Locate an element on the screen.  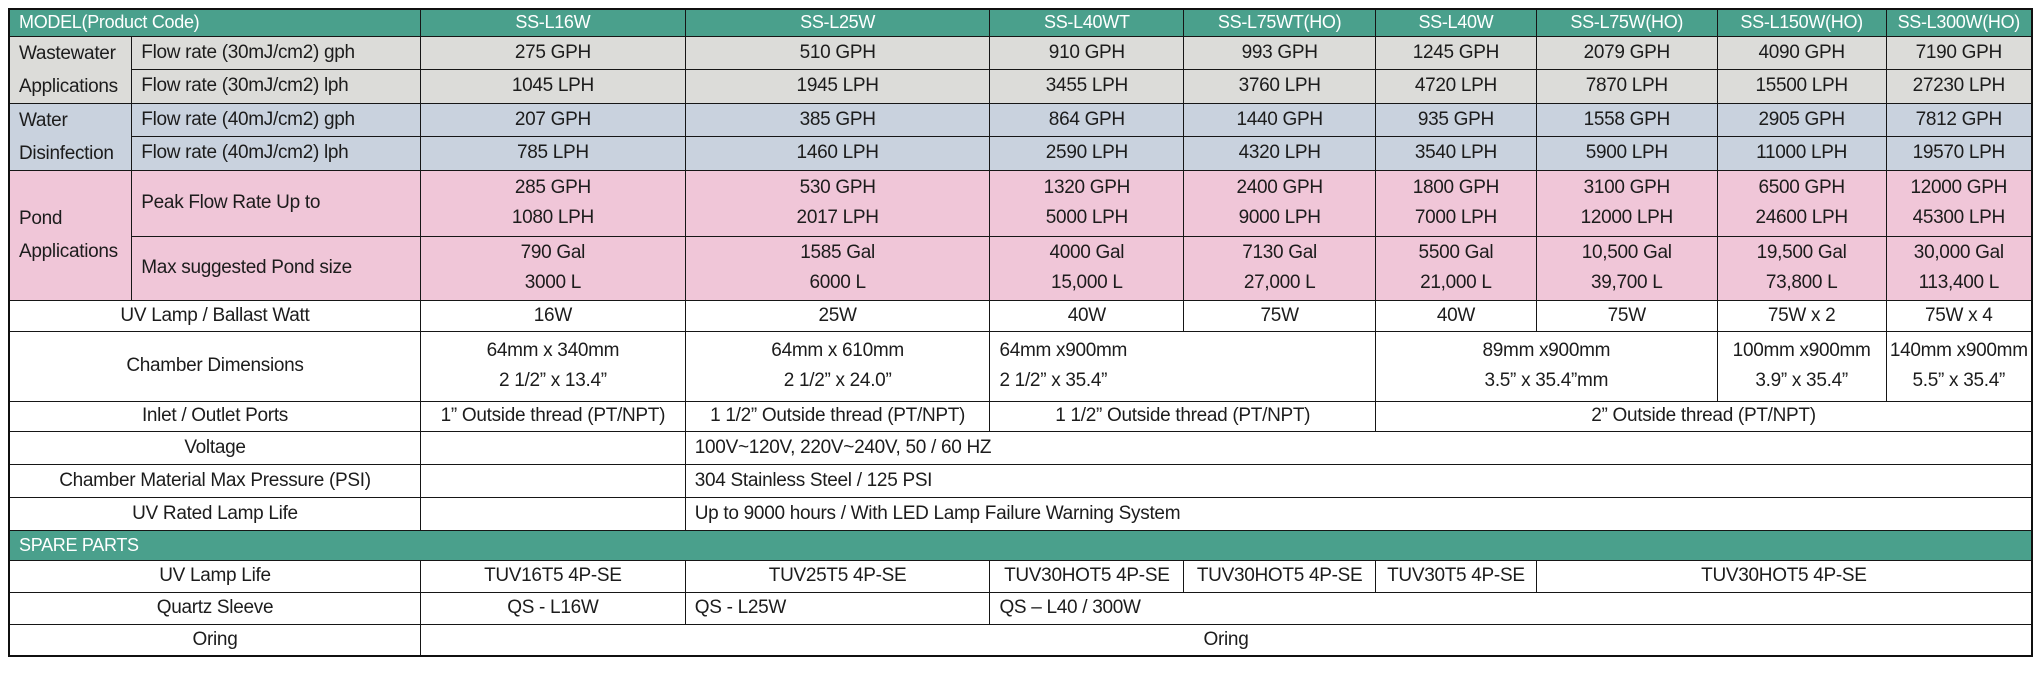
voltage-row: Voltage 100V~120V, 220V~240V, 50 / 60 HZ is located at coordinates (1020, 447).